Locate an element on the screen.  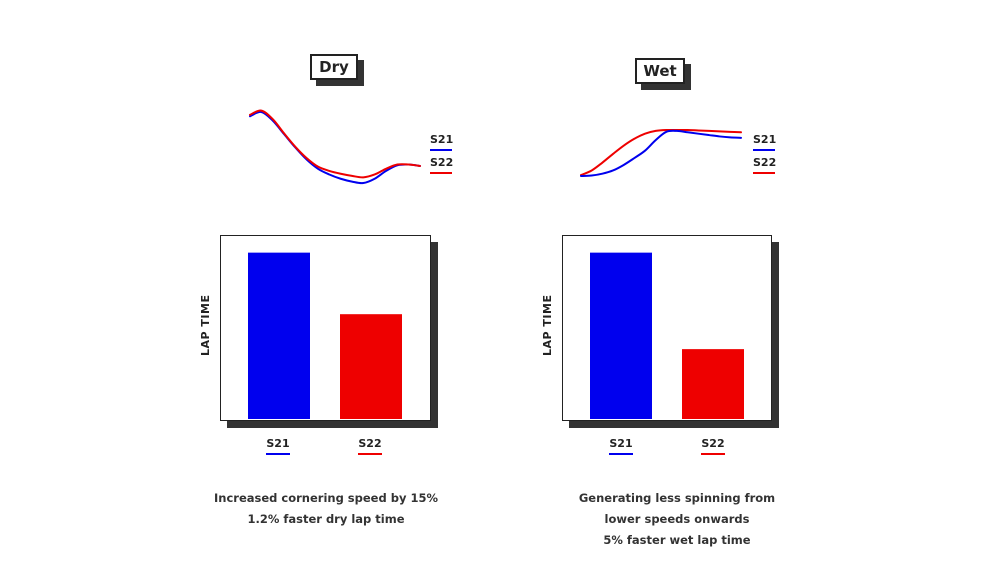
wet-legend-s21: S21 is located at coordinates (765, 142).